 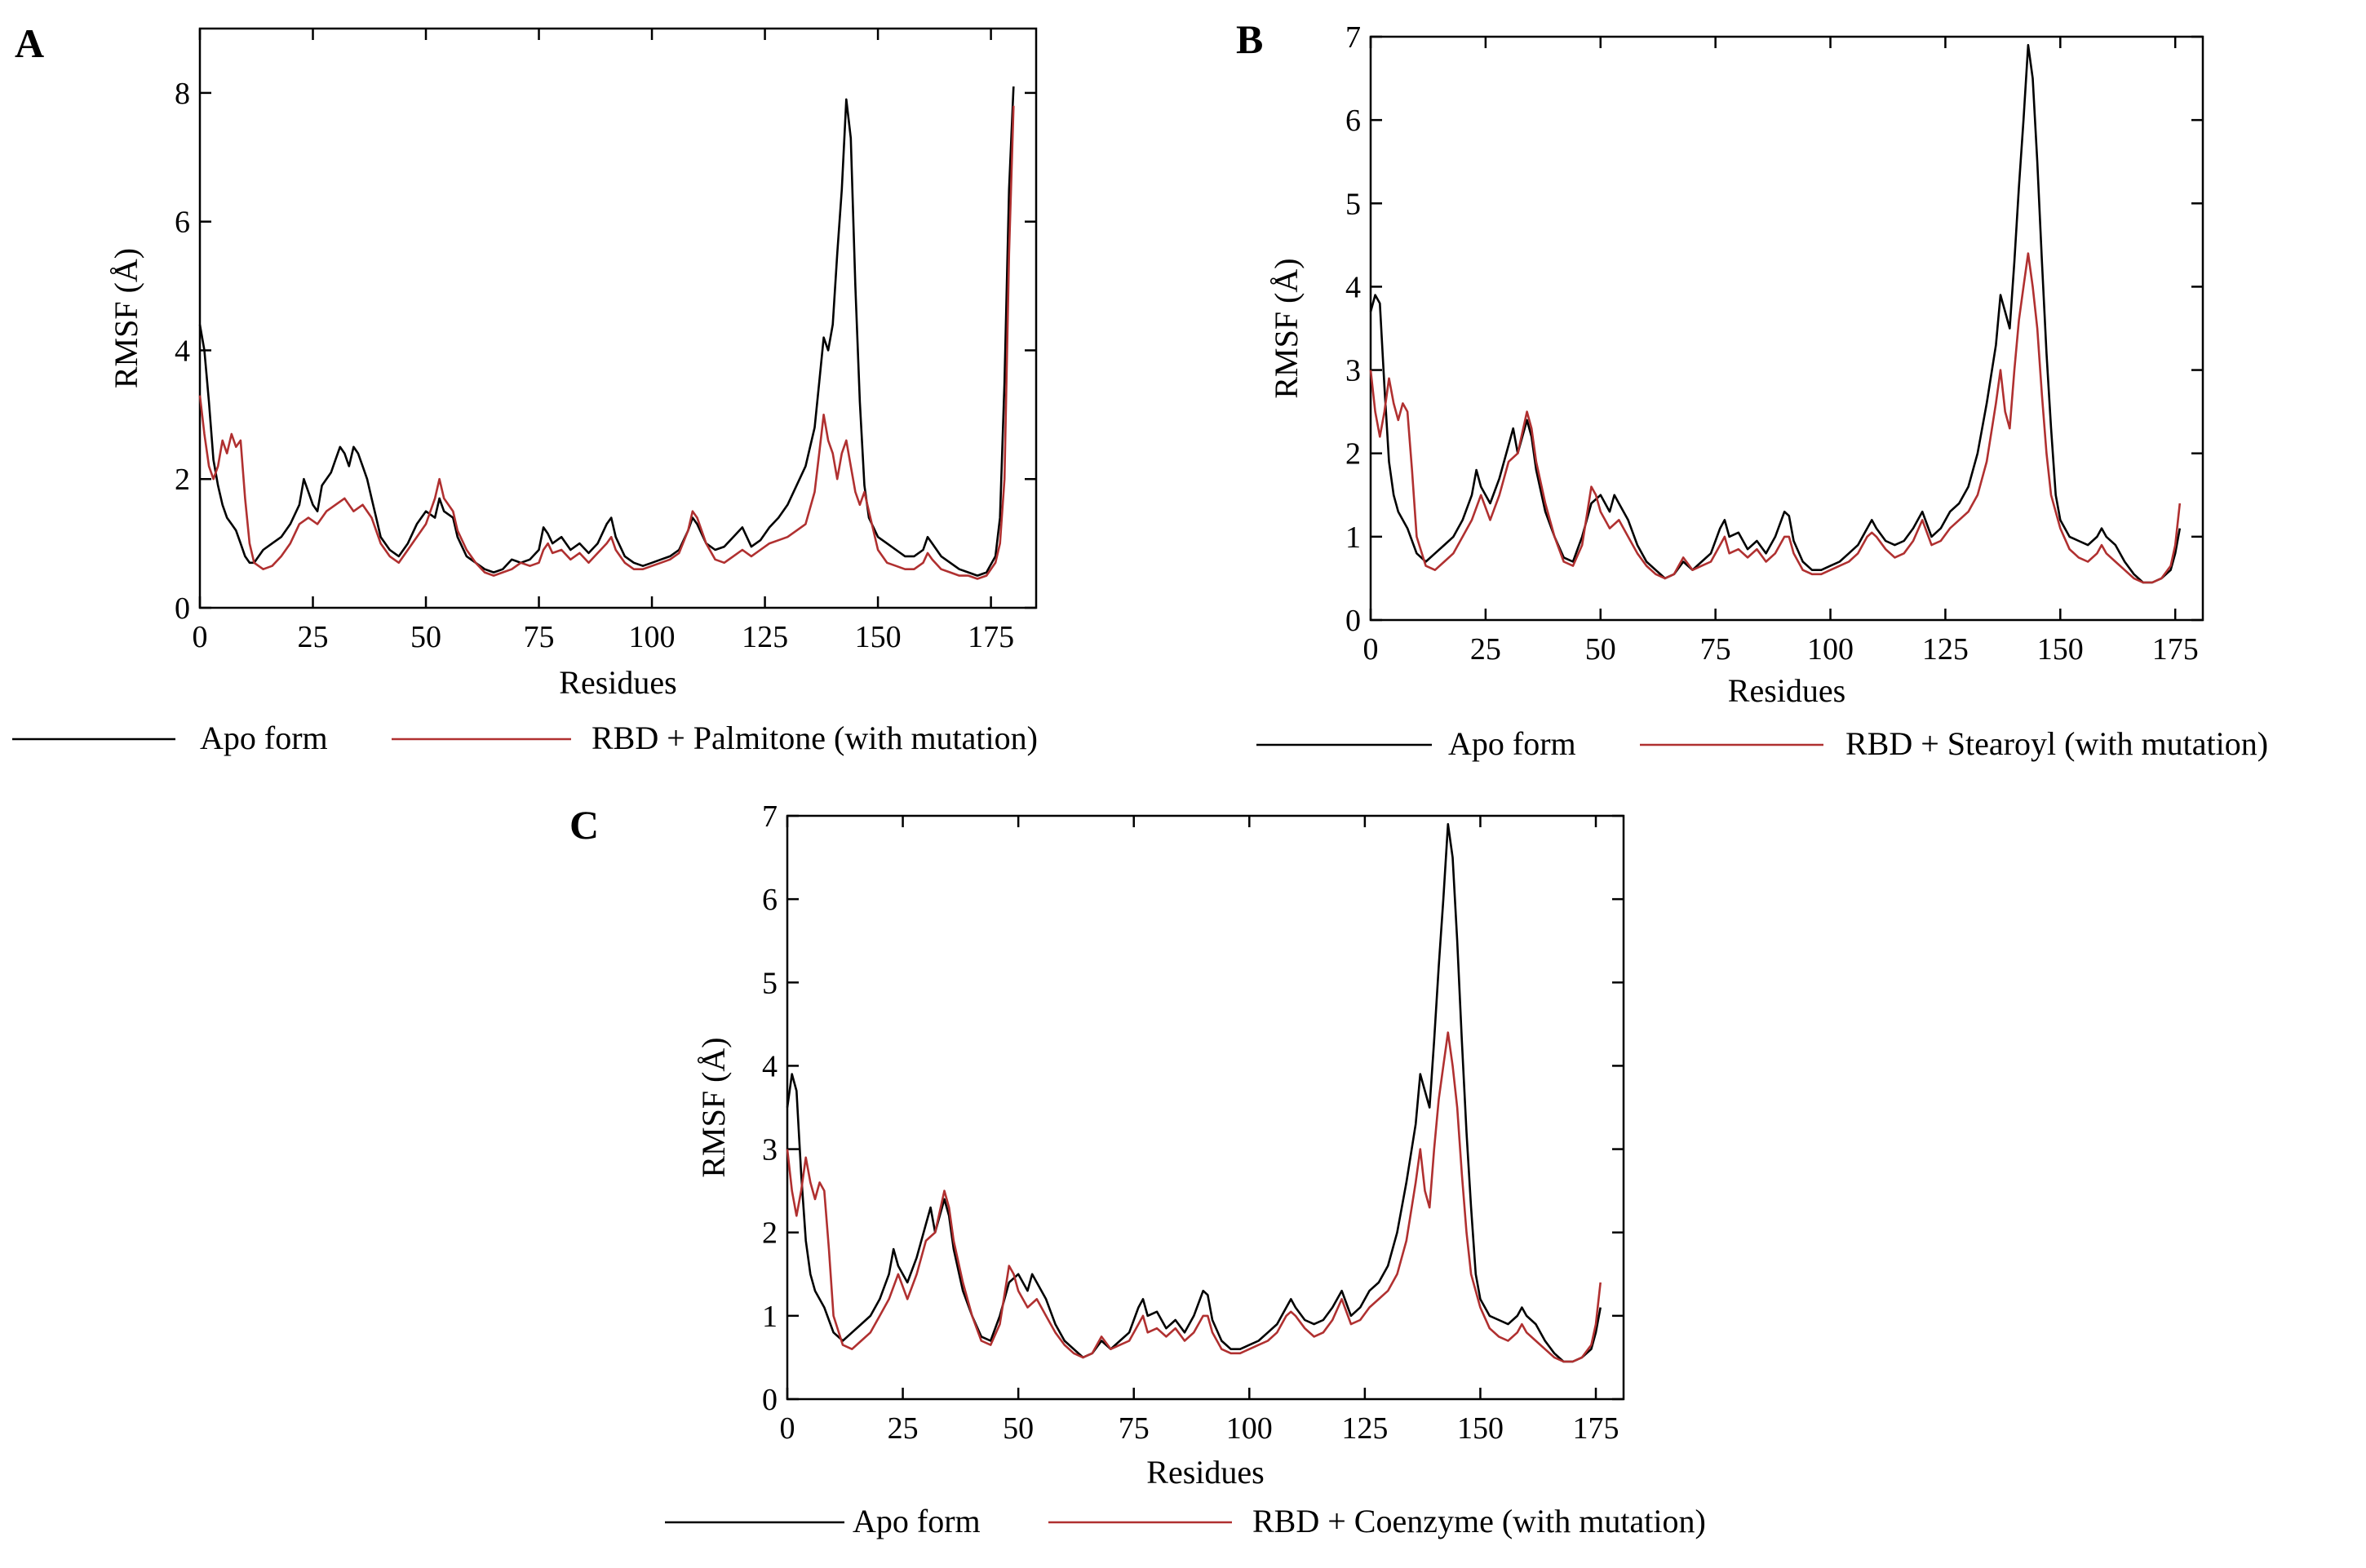 I want to click on legend-label: RBD + Stearoyl (with mutation), so click(x=2056, y=743).